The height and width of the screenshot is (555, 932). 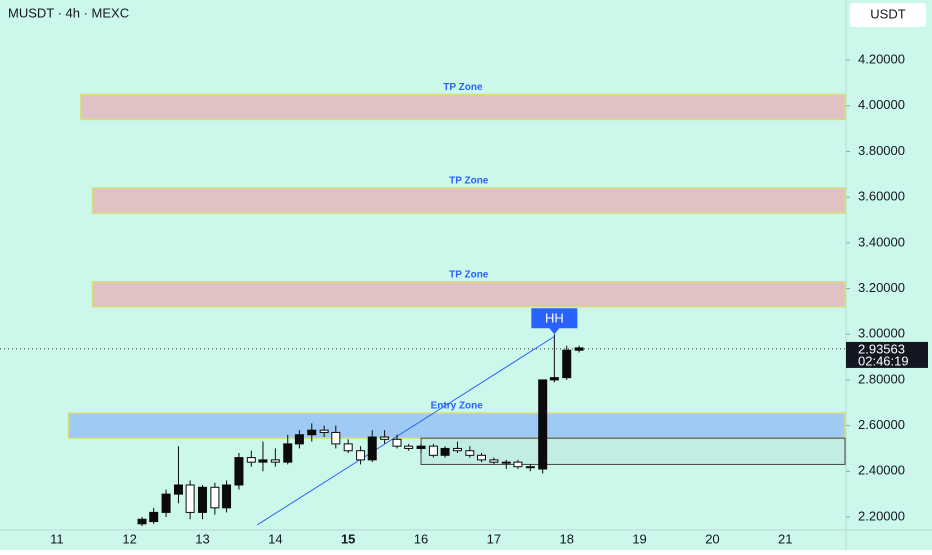 I want to click on y-tick-label: 2.40000, so click(x=881, y=470).